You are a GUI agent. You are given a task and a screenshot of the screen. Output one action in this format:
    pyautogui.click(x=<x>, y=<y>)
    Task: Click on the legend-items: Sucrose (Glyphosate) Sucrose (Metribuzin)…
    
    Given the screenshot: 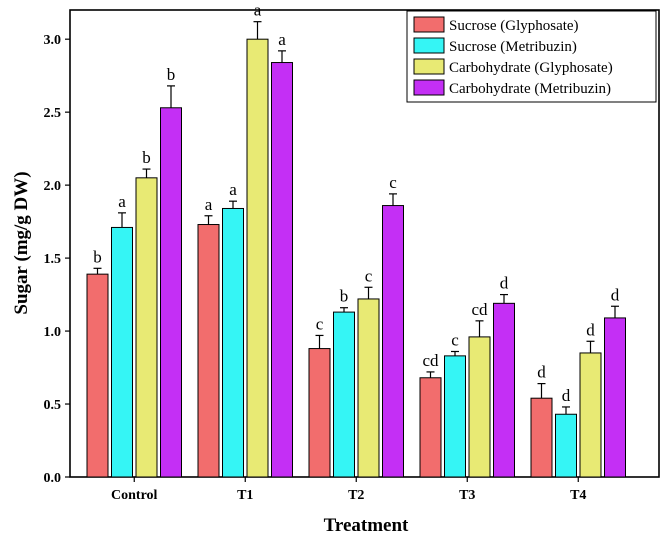 What is the action you would take?
    pyautogui.click(x=513, y=56)
    